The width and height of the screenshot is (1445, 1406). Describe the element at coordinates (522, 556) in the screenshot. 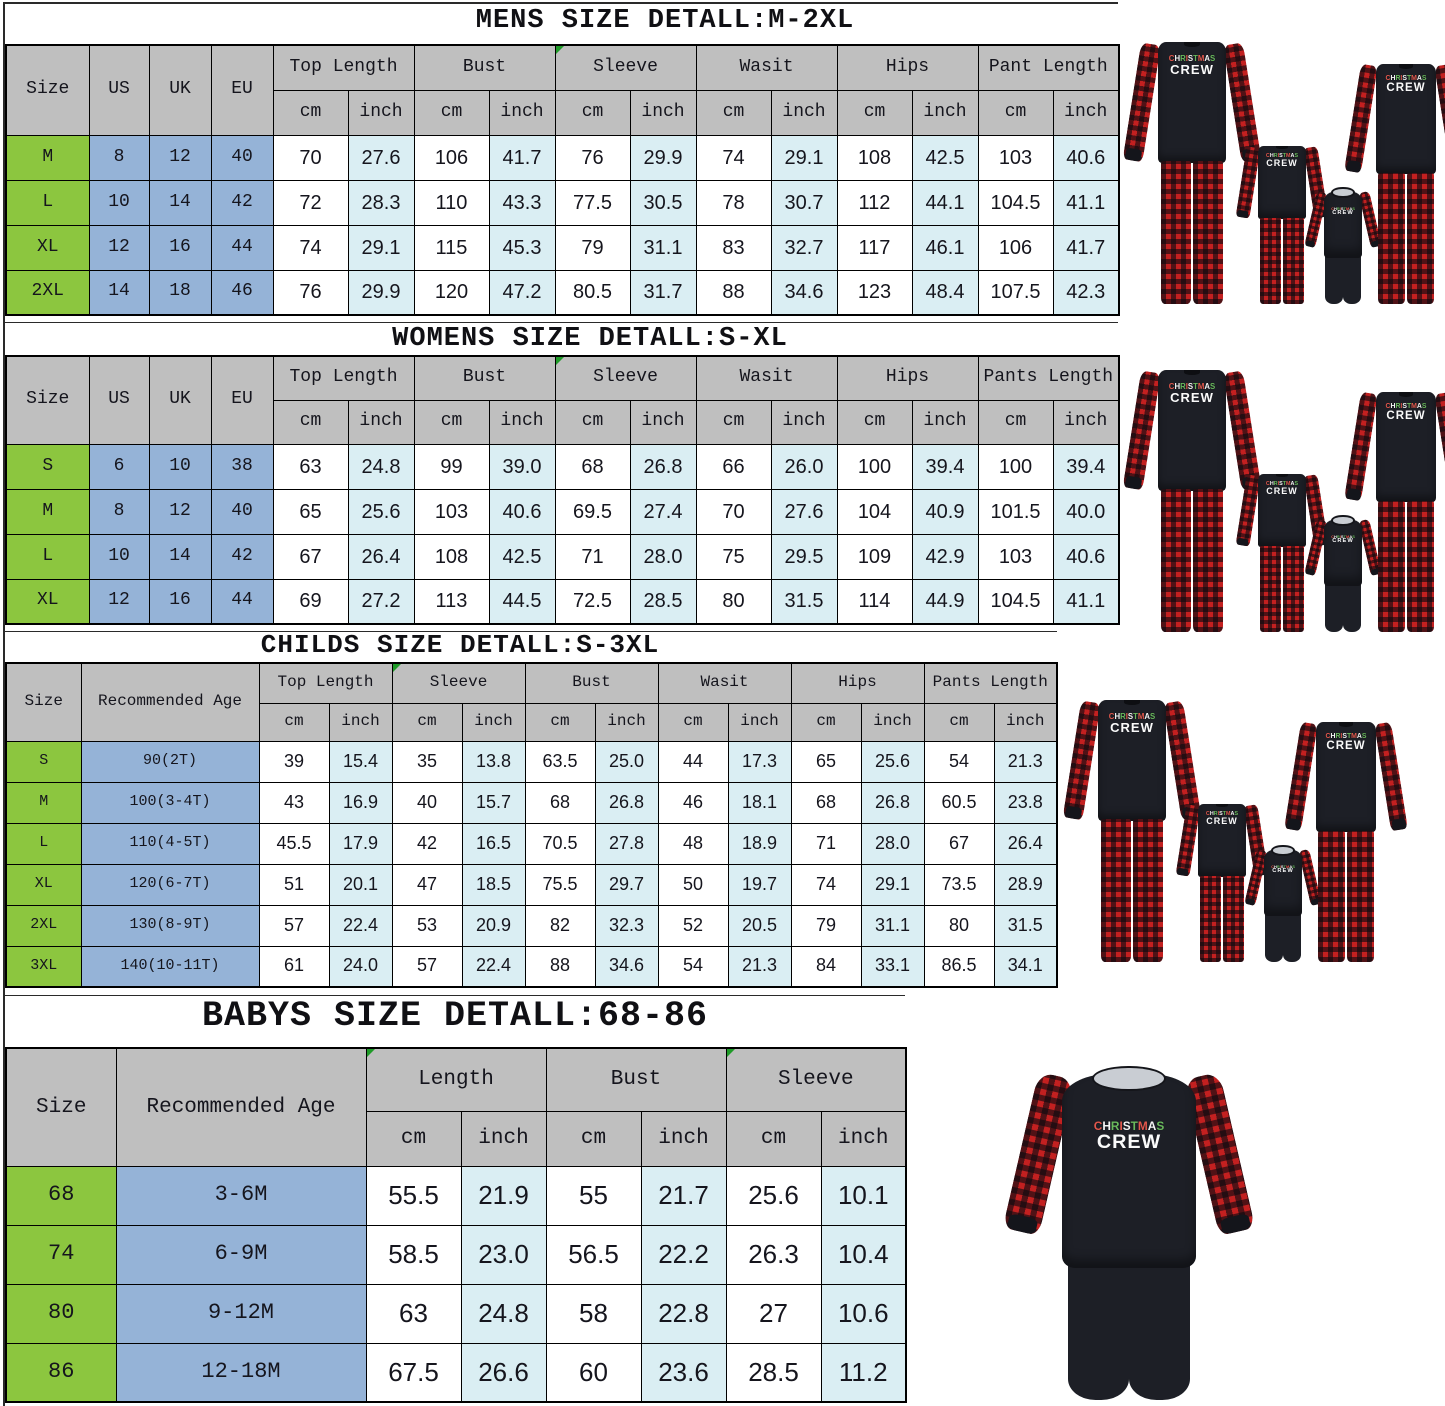

I see `value-cell: 42.5` at that location.